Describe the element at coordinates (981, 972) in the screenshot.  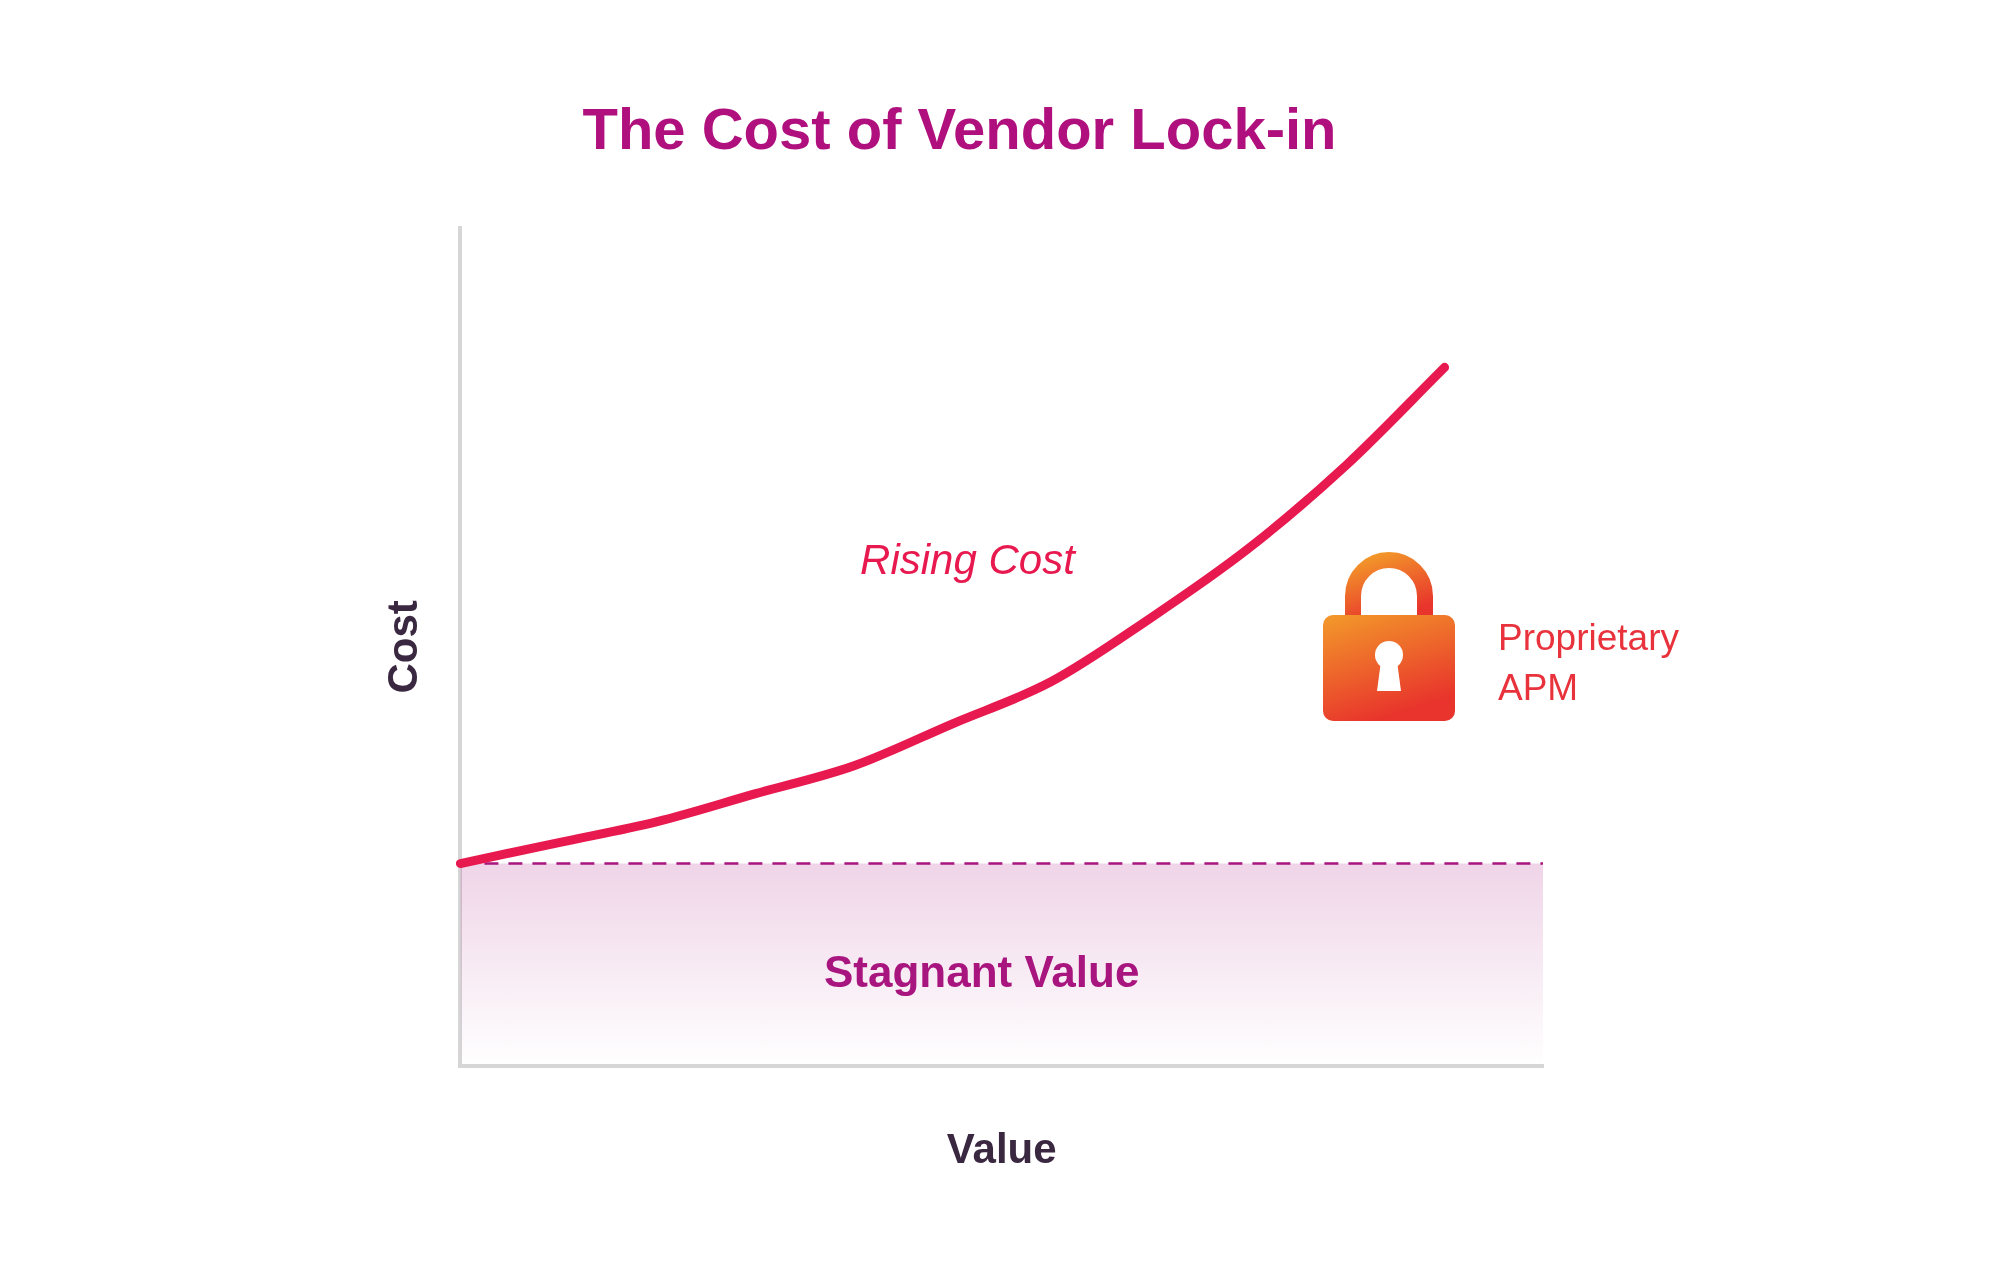
I see `band-label: Stagnant Value` at that location.